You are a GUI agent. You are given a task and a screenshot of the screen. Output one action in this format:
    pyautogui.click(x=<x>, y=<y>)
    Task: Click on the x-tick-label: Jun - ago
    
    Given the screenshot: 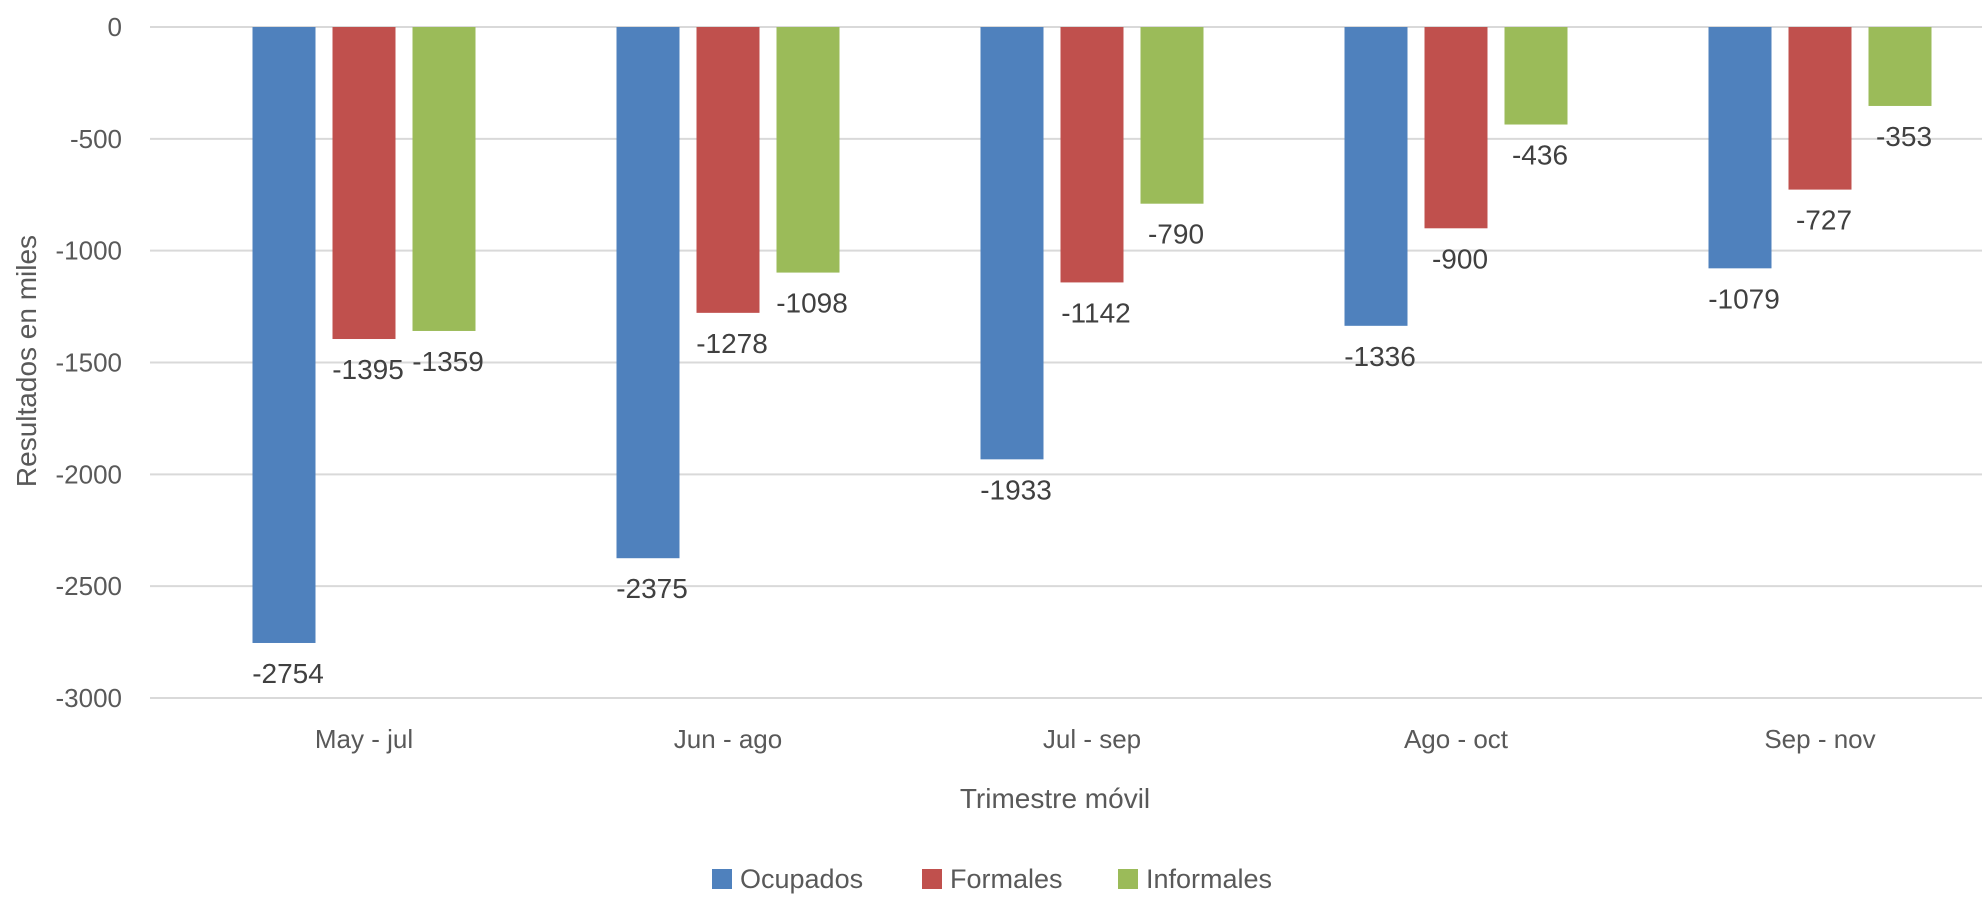 What is the action you would take?
    pyautogui.click(x=728, y=739)
    